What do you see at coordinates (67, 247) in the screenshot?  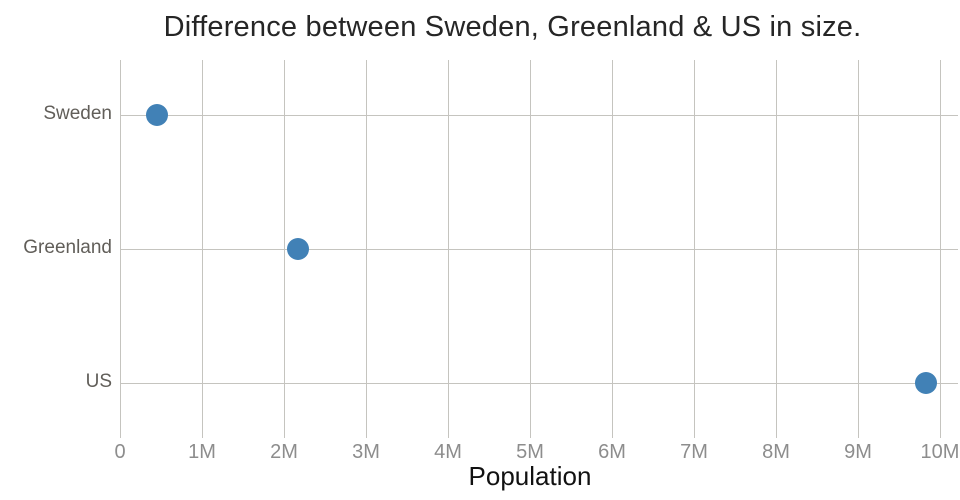 I see `y-category-label: Greenland` at bounding box center [67, 247].